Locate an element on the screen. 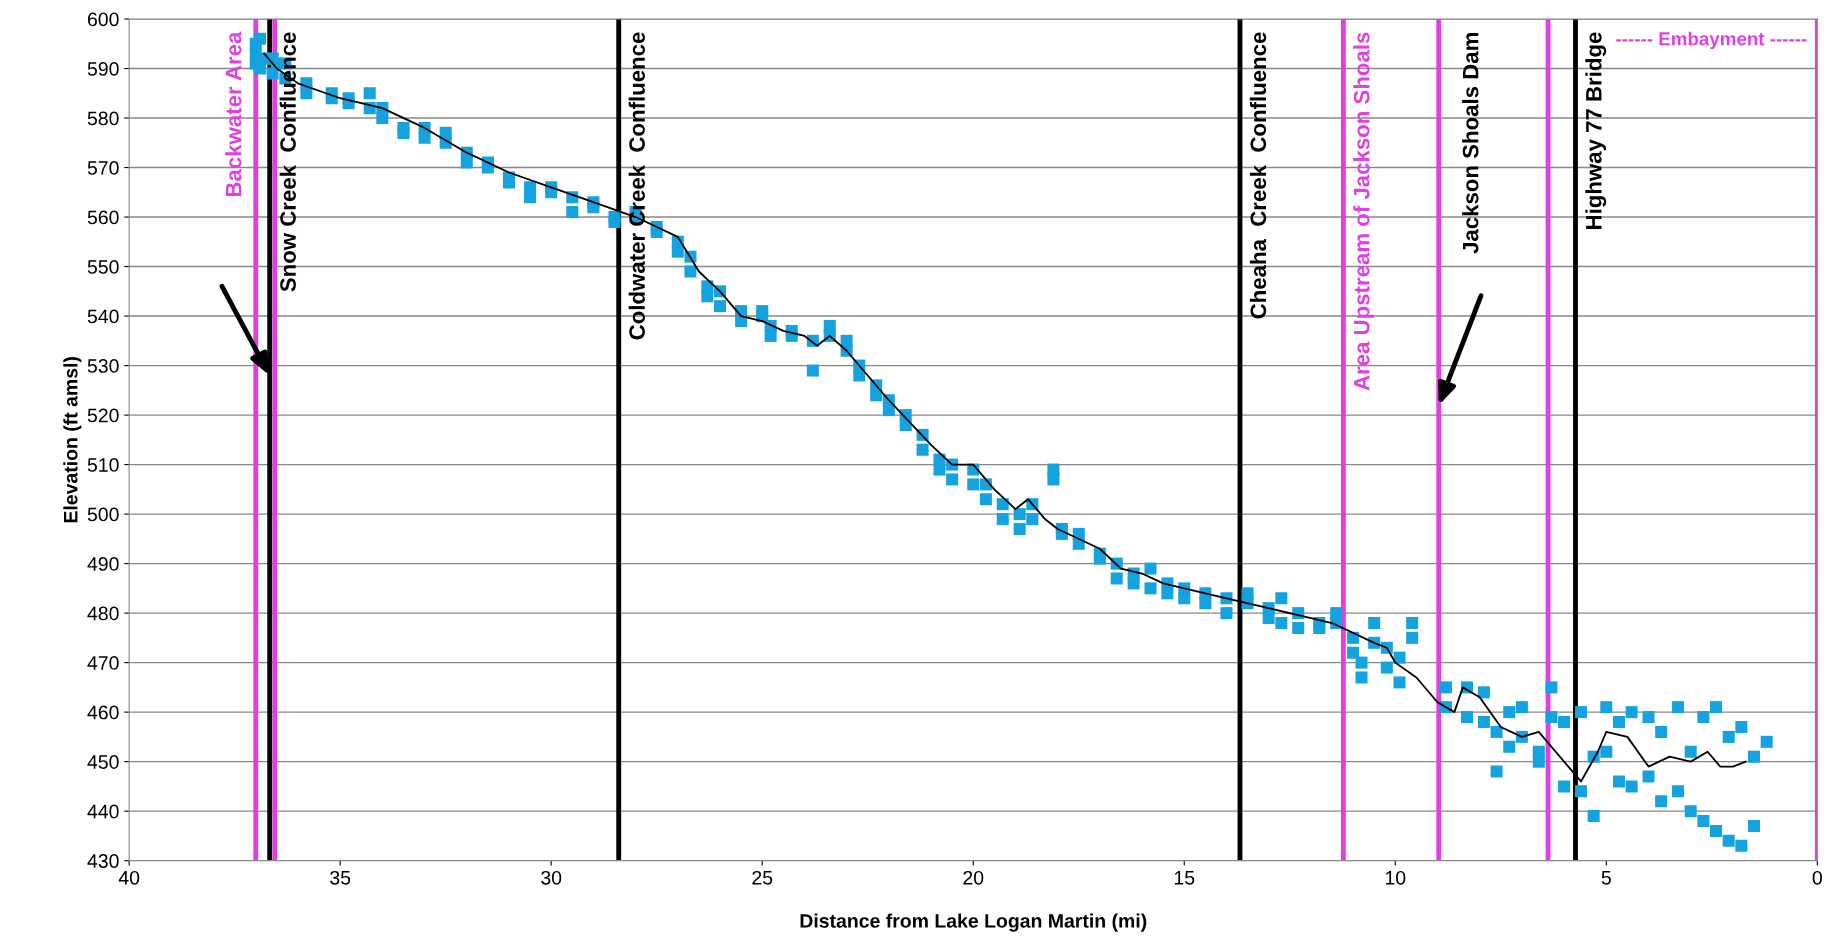 This screenshot has width=1845, height=951. x-tick-label: 20 is located at coordinates (973, 877).